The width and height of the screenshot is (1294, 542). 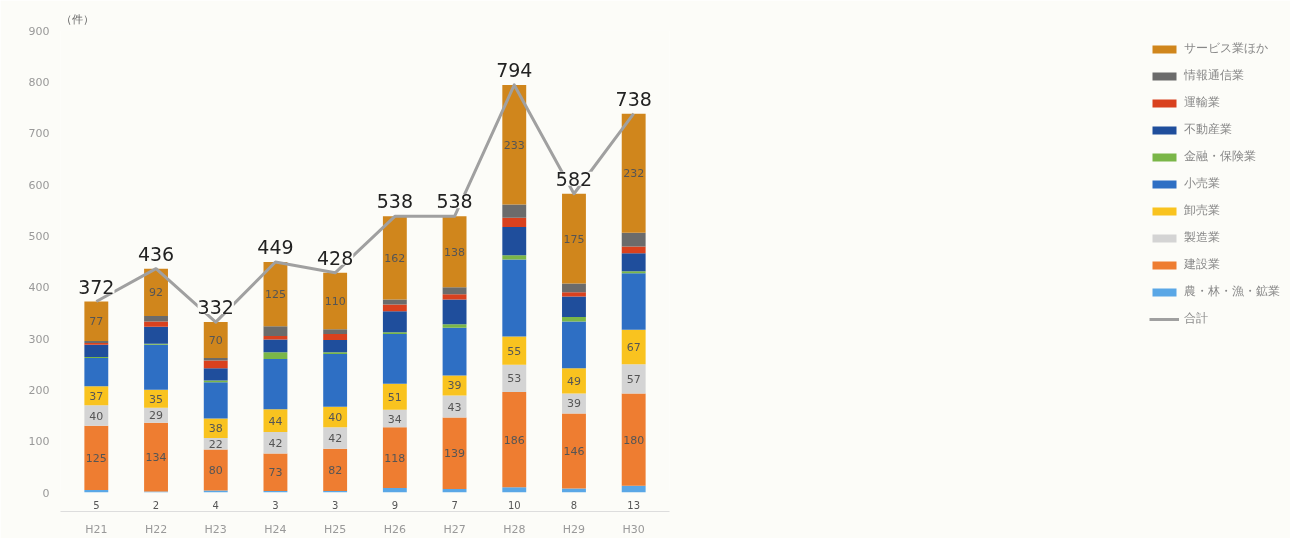 I want to click on y-tick-label: 800, so click(x=39, y=82).